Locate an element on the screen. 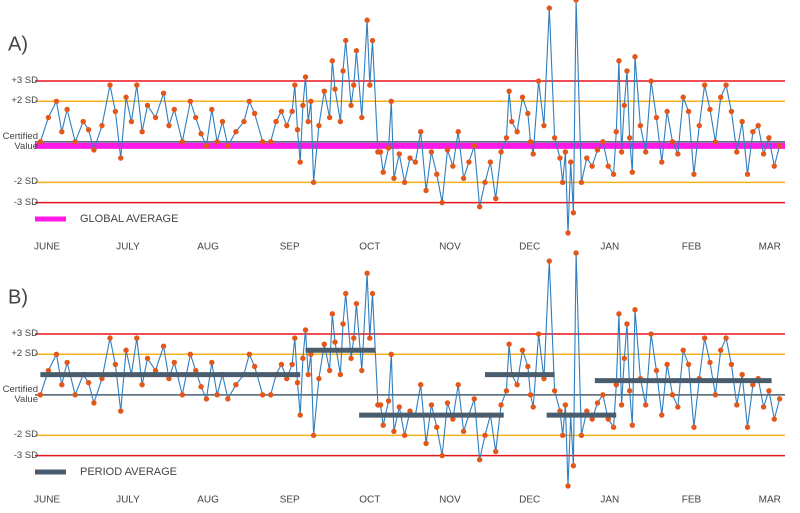  y-tick-label: +2 SD is located at coordinates (24, 101).